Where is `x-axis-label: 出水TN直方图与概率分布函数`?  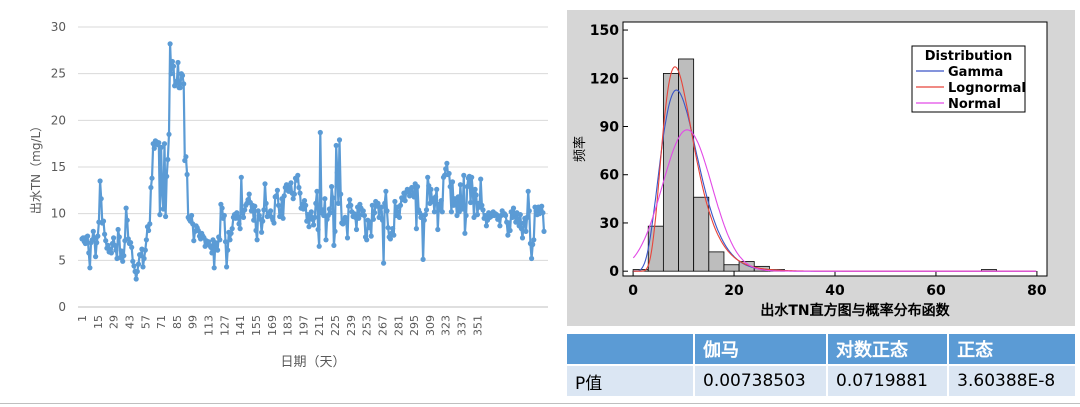 x-axis-label: 出水TN直方图与概率分布函数 is located at coordinates (855, 310).